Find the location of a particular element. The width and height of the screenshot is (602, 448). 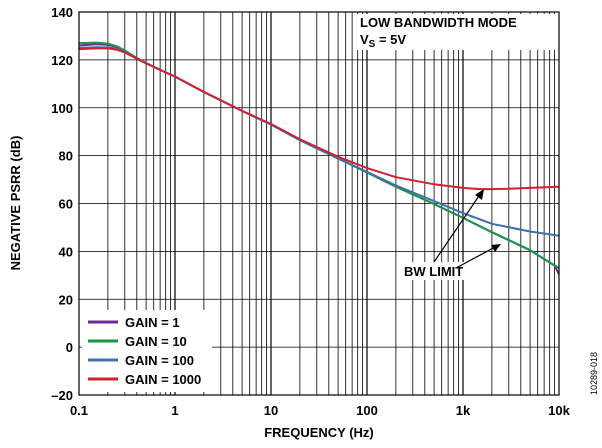

y-axis-label: NEGATIVE PSRR (dB) is located at coordinates (15, 203).